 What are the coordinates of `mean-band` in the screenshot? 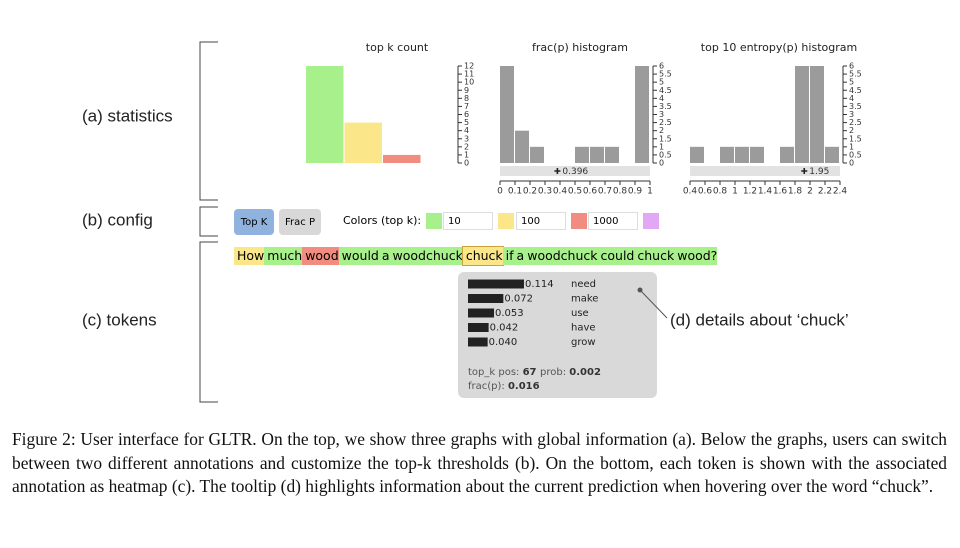 It's located at (575, 171).